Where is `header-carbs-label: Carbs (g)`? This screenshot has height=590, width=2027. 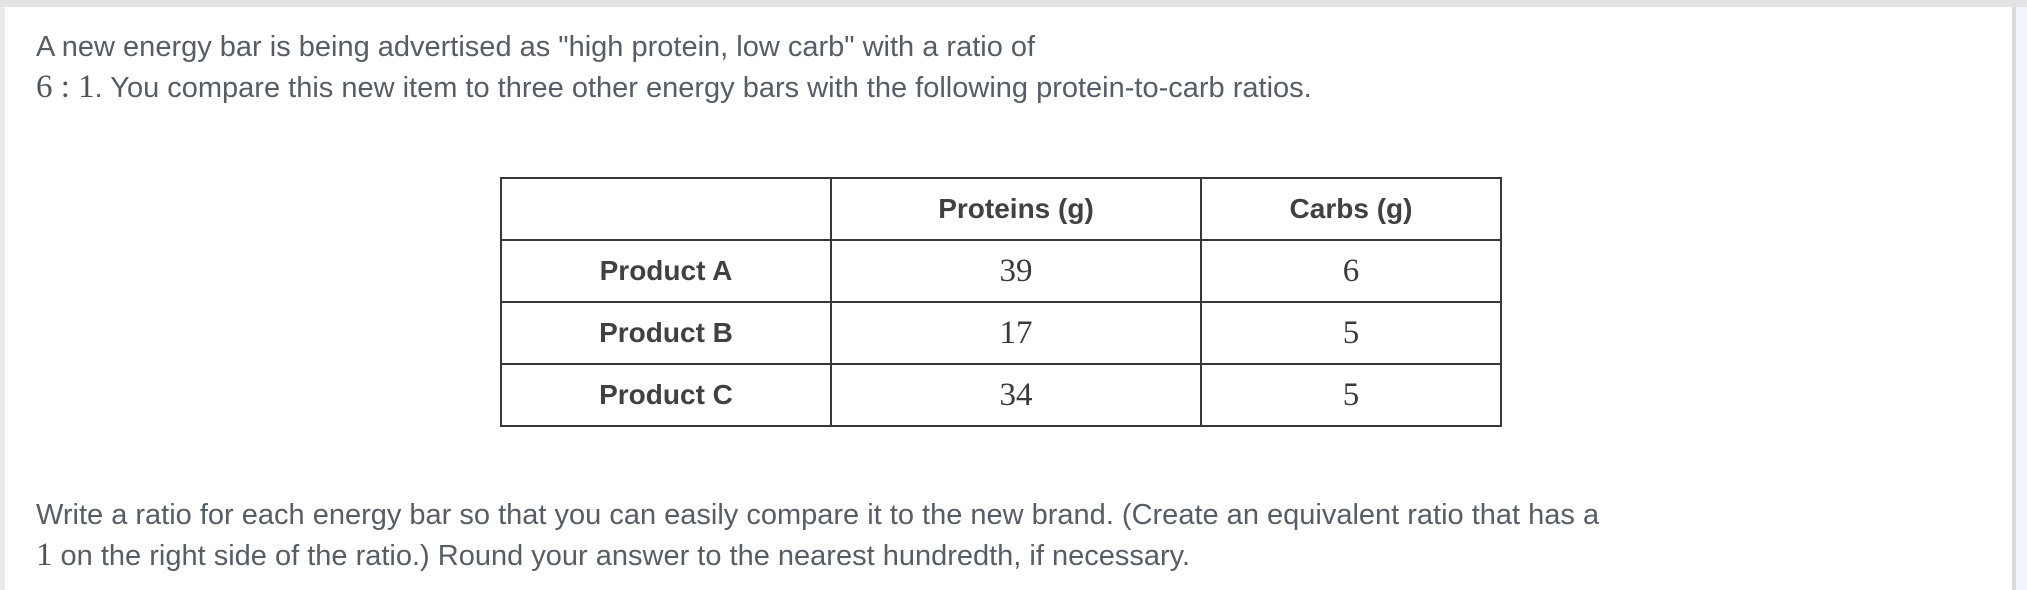
header-carbs-label: Carbs (g) is located at coordinates (1351, 208).